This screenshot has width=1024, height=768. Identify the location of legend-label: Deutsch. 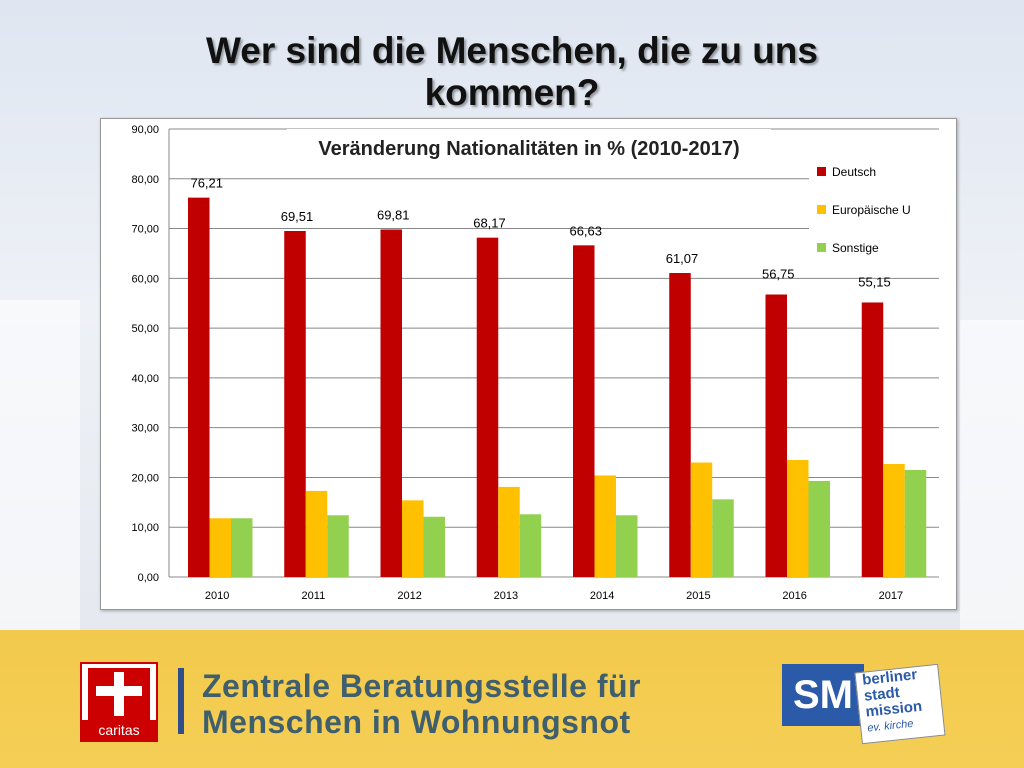
(854, 172).